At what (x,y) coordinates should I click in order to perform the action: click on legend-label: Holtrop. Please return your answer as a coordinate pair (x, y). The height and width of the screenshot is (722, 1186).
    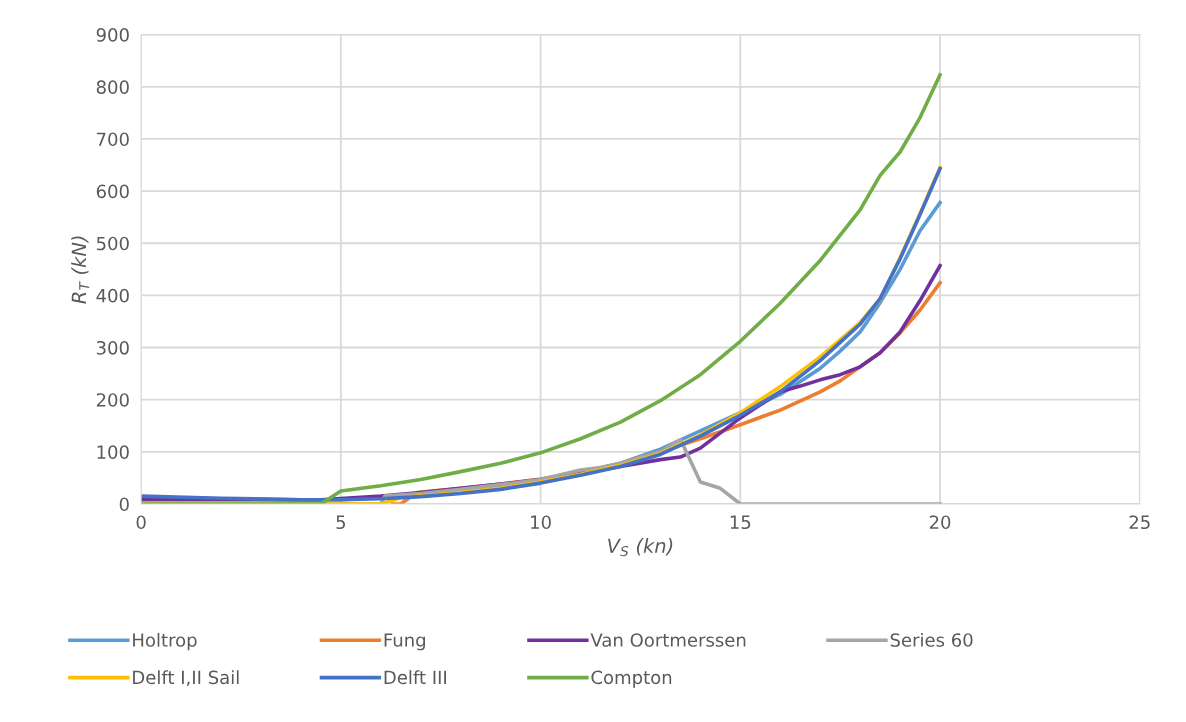
    Looking at the image, I should click on (165, 641).